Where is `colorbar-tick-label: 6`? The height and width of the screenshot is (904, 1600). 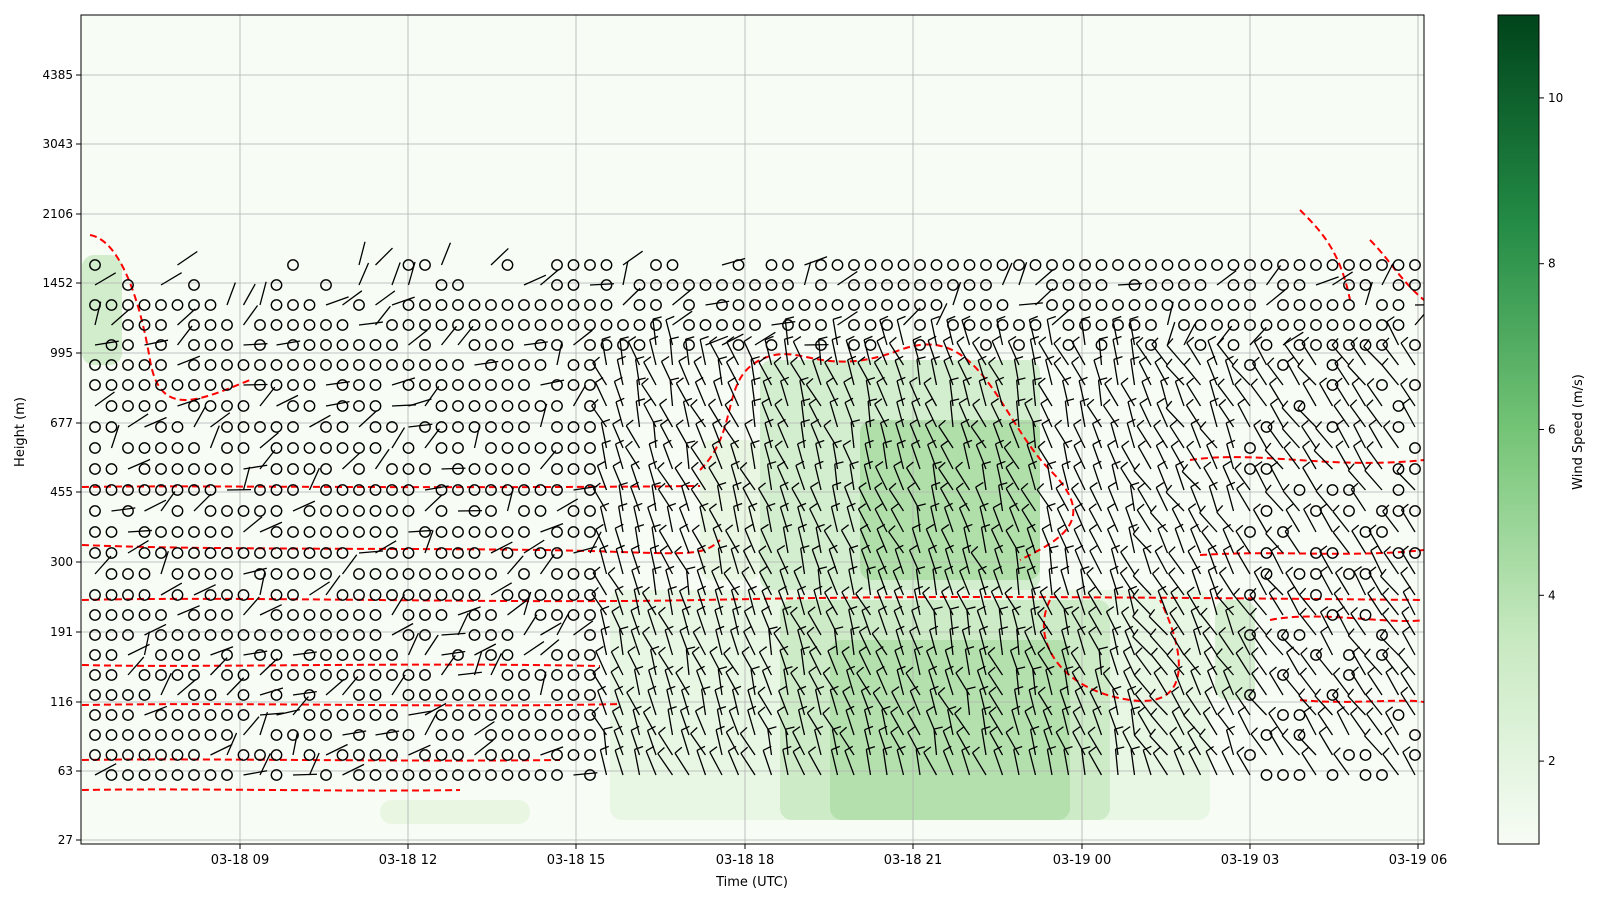
colorbar-tick-label: 6 is located at coordinates (1552, 430).